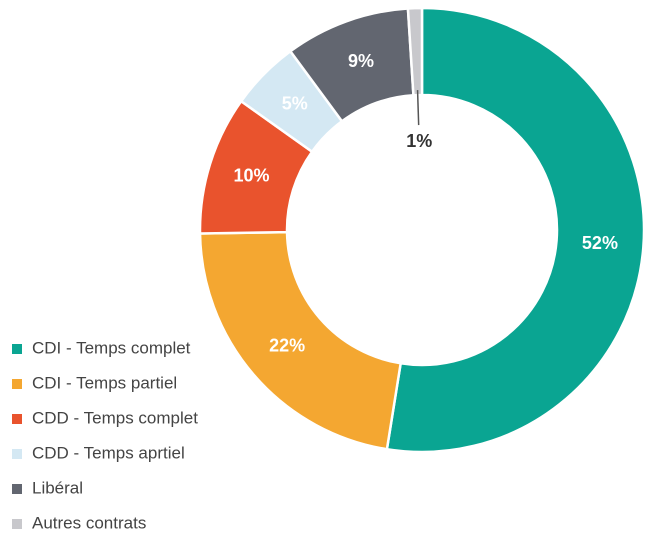 This screenshot has height=536, width=651. I want to click on value-label: 52%, so click(600, 243).